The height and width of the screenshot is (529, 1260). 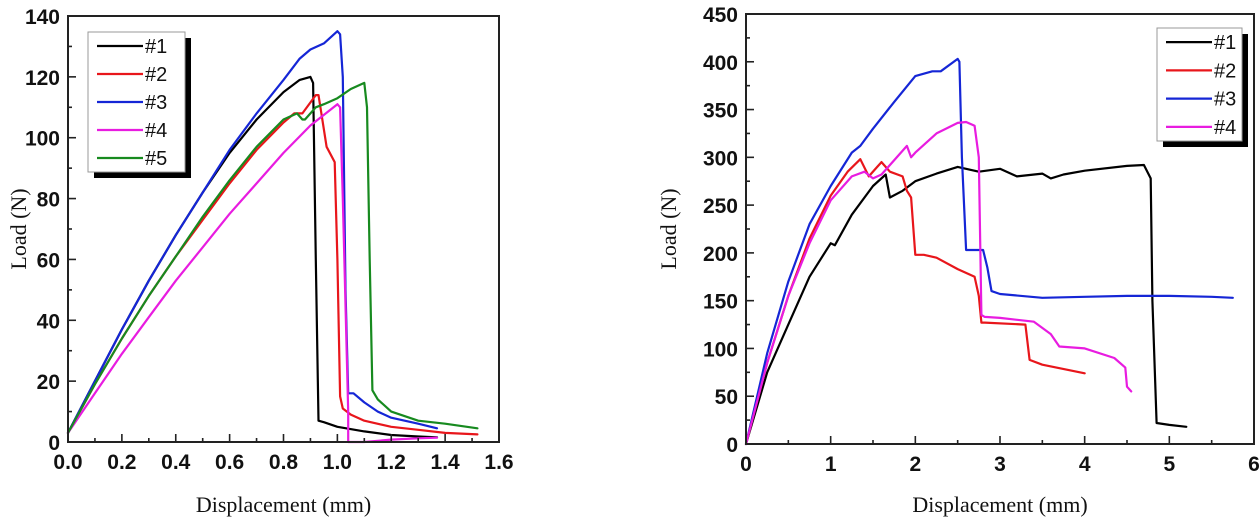 What do you see at coordinates (42, 17) in the screenshot?
I see `y-tick-label: 140` at bounding box center [42, 17].